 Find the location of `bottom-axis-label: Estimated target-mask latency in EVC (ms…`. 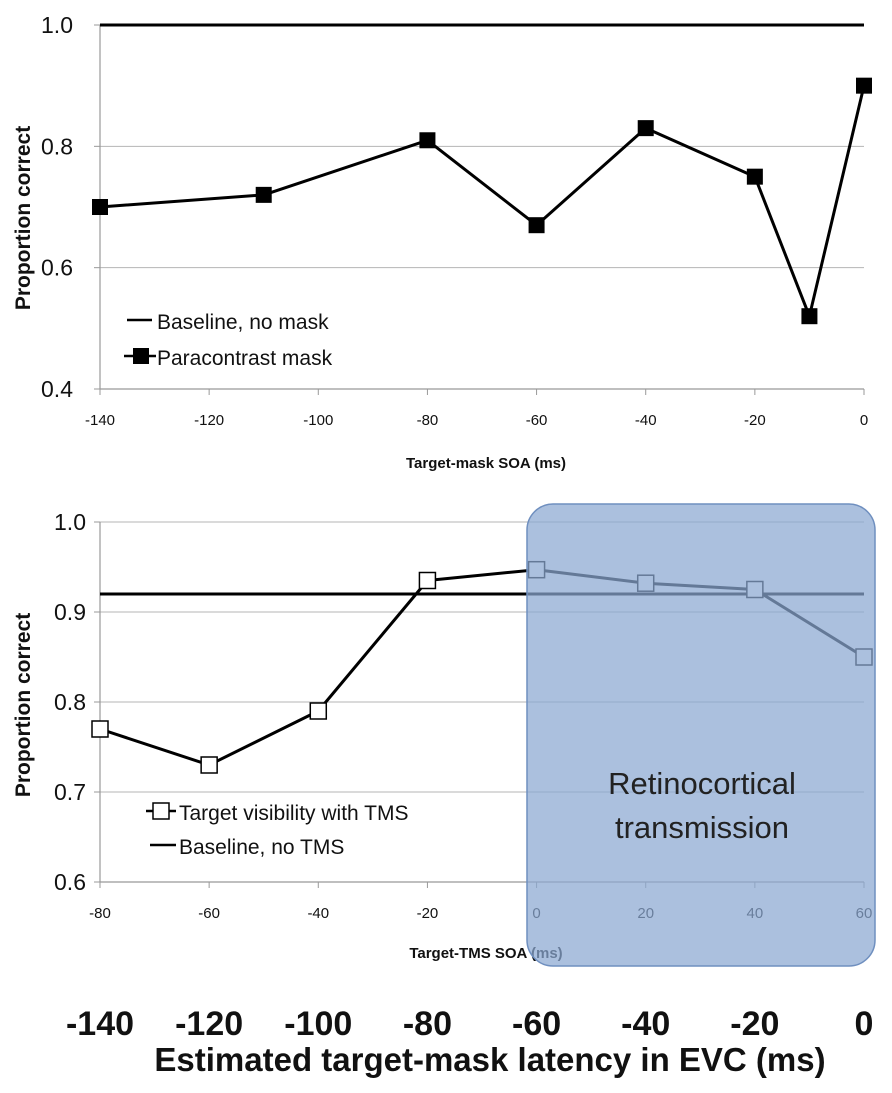

bottom-axis-label: Estimated target-mask latency in EVC (ms… is located at coordinates (489, 1059).